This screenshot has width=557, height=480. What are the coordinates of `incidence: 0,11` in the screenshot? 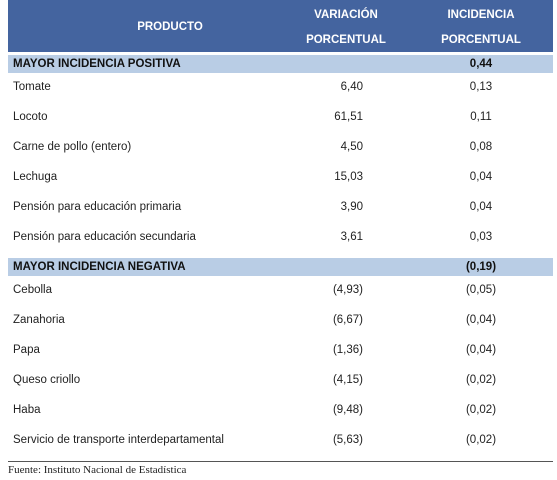 It's located at (481, 117).